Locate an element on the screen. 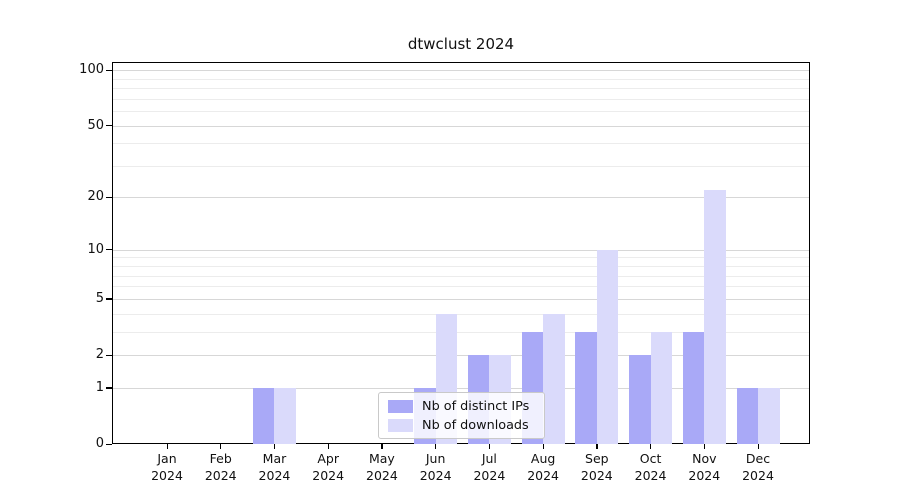 This screenshot has height=500, width=900. x-tick-month: Apr is located at coordinates (328, 458).